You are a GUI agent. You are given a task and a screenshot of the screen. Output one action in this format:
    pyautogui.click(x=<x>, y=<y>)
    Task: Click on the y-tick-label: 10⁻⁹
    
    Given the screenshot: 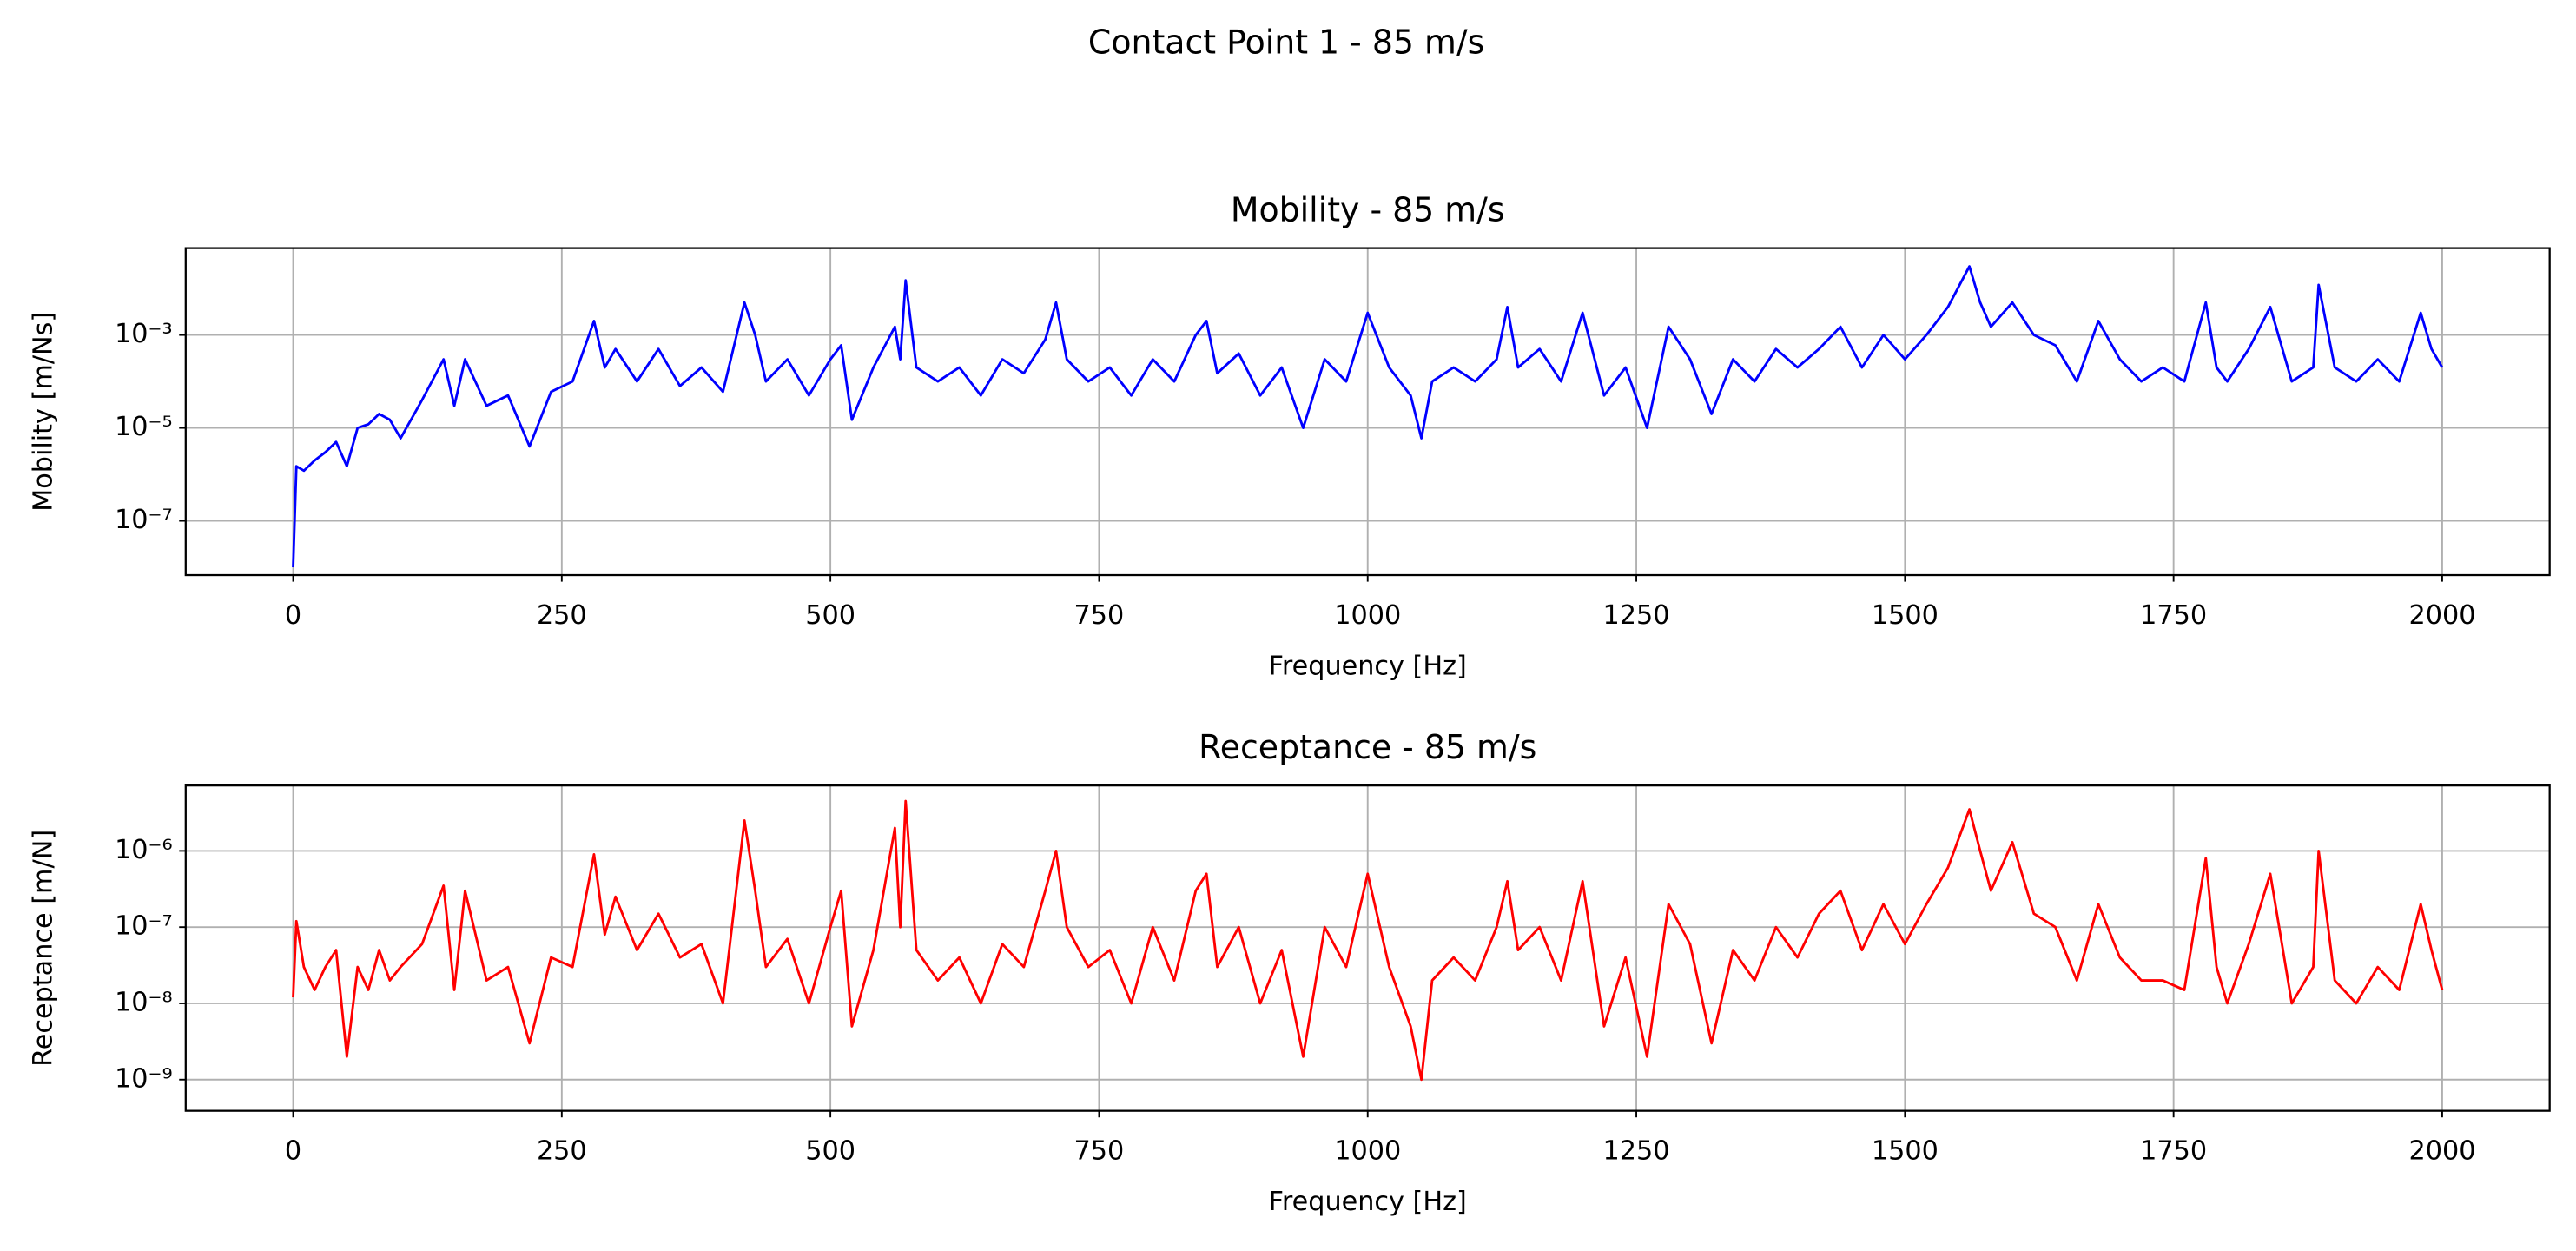 What is the action you would take?
    pyautogui.click(x=144, y=1078)
    